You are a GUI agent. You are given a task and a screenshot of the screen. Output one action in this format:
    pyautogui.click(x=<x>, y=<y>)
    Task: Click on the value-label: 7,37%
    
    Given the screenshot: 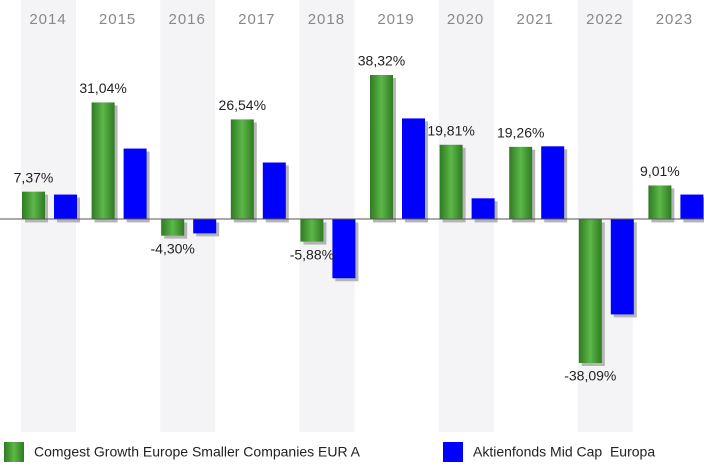 What is the action you would take?
    pyautogui.click(x=34, y=177)
    